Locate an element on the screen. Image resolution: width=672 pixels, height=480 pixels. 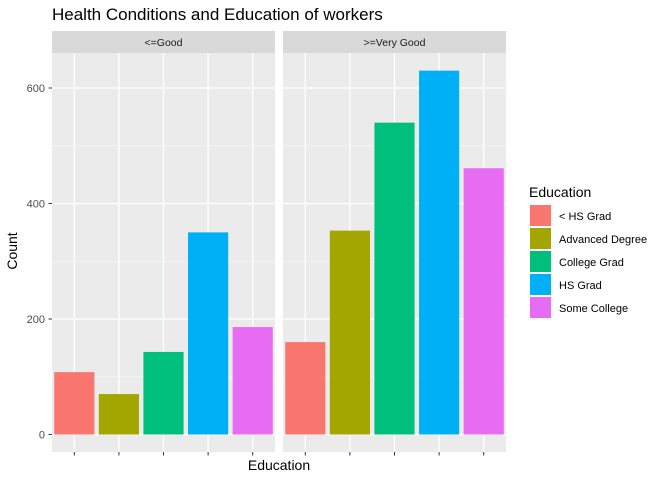
facet-strip-label: <=Good is located at coordinates (164, 43).